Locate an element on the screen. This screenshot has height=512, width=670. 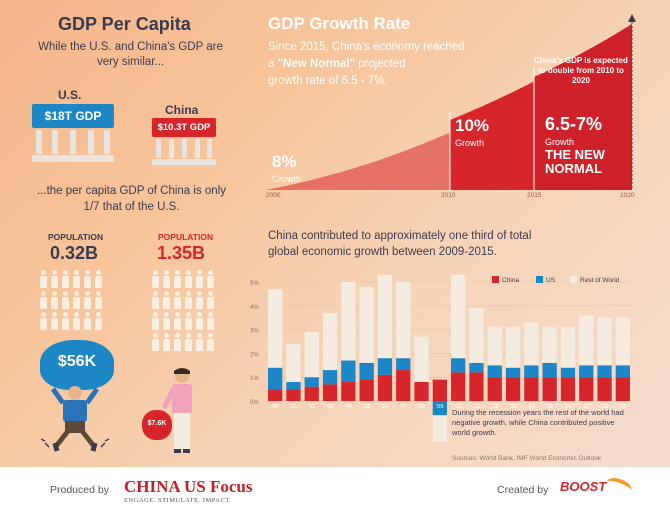
x-tick-label: '00 is located at coordinates (275, 407).